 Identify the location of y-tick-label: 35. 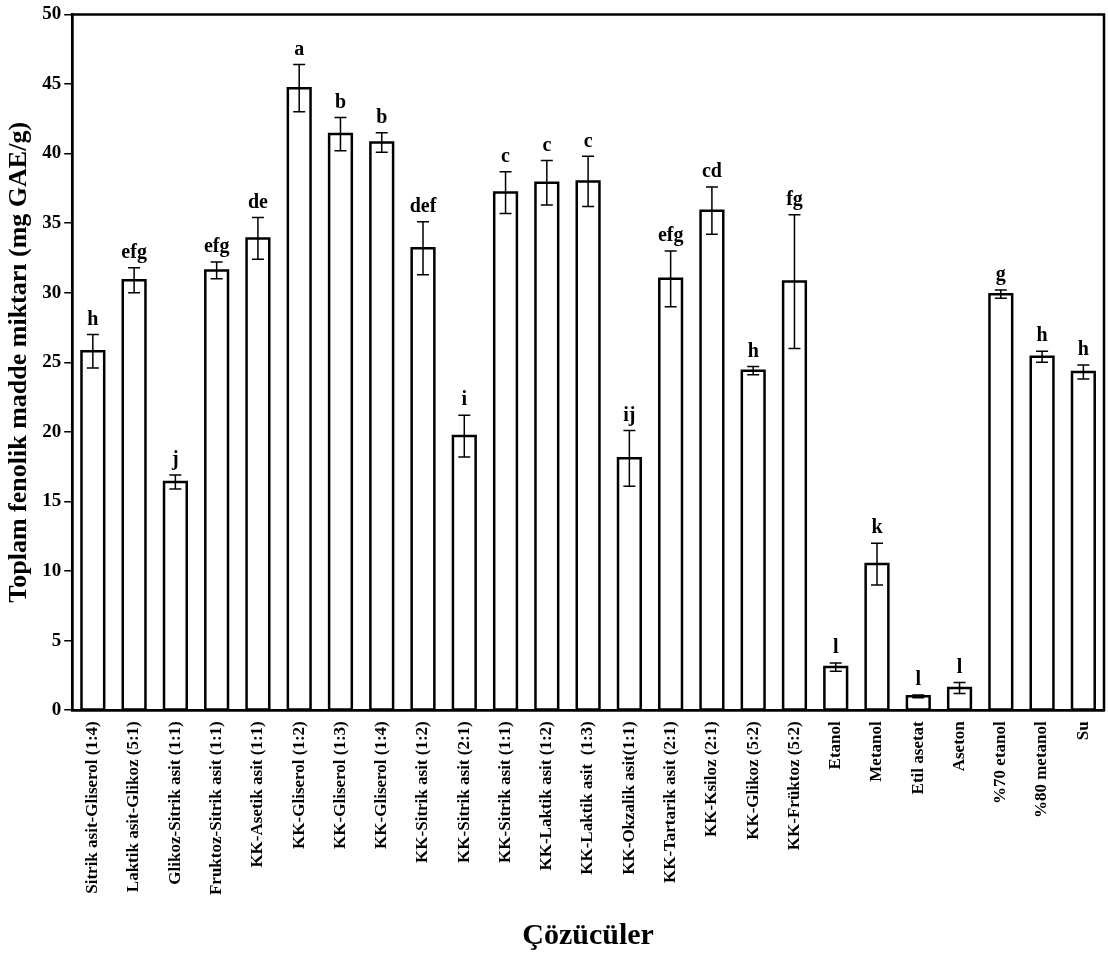
(52, 222).